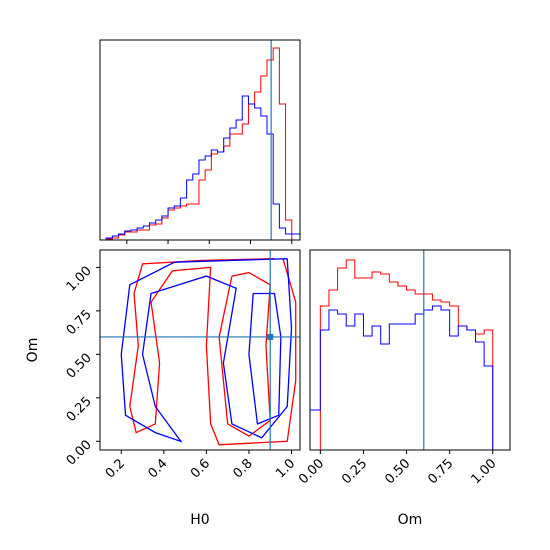  Describe the element at coordinates (79, 453) in the screenshot. I see `y-tick-label: 0.00` at that location.